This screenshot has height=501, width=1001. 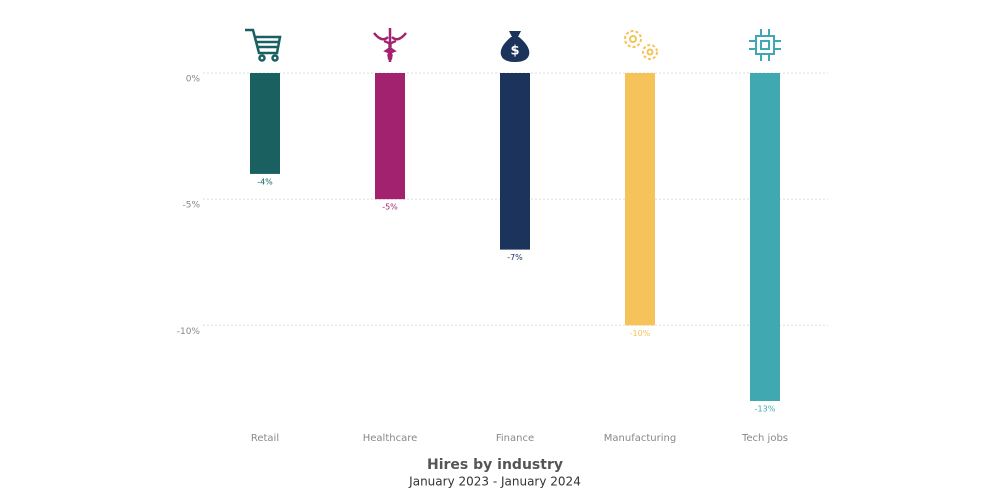 I want to click on x-tick-label: Healthcare, so click(x=390, y=438).